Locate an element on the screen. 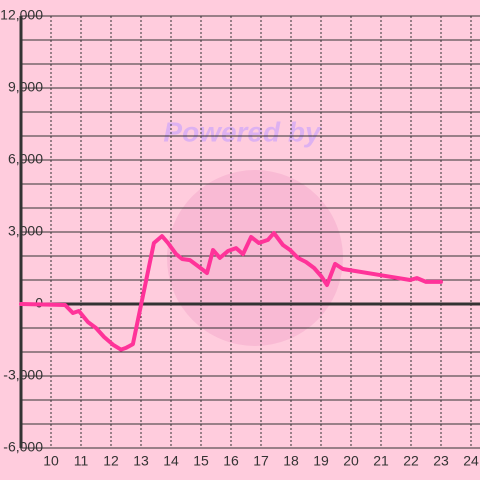 The height and width of the screenshot is (480, 480). y-tick-label: 6,000 is located at coordinates (25, 159).